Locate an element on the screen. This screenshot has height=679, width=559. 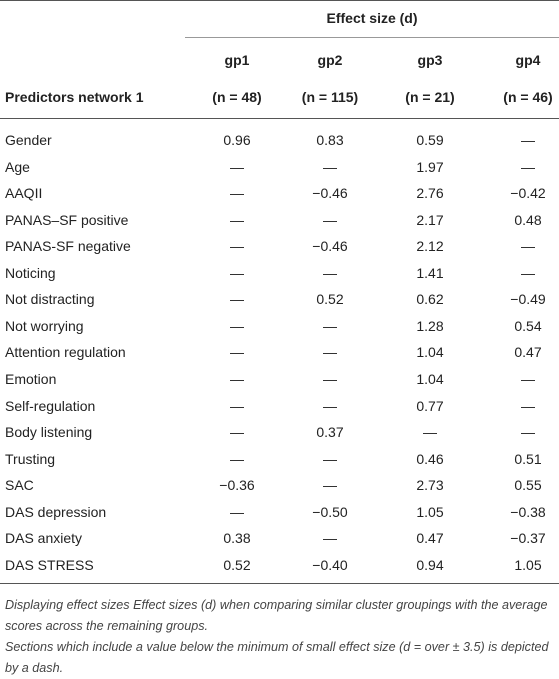
top-rule is located at coordinates (279, 0).